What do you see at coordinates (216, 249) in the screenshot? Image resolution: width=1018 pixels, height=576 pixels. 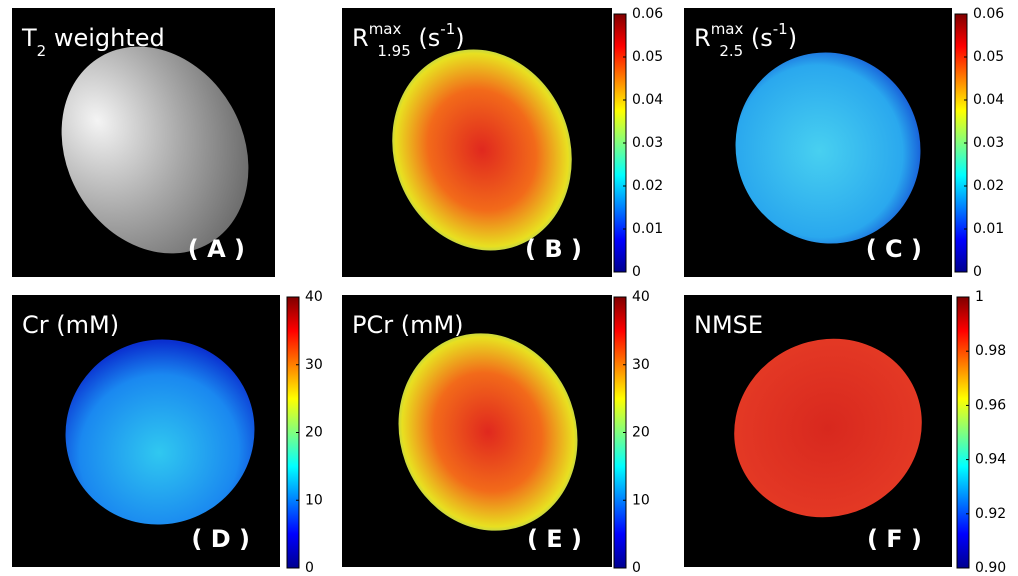 I see `panel-label: ( A )` at bounding box center [216, 249].